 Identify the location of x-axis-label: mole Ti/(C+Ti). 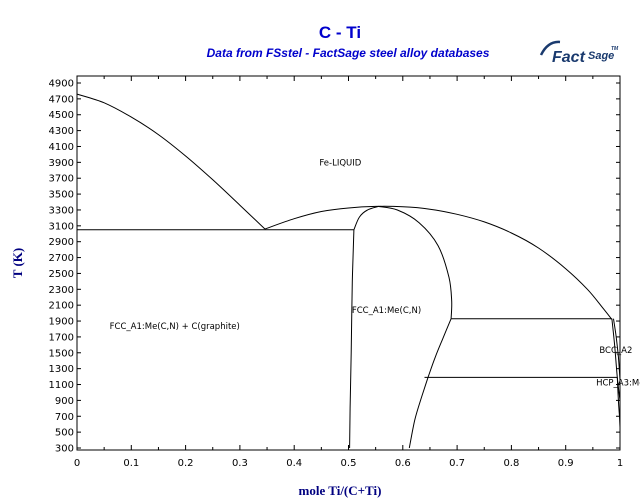
(340, 490).